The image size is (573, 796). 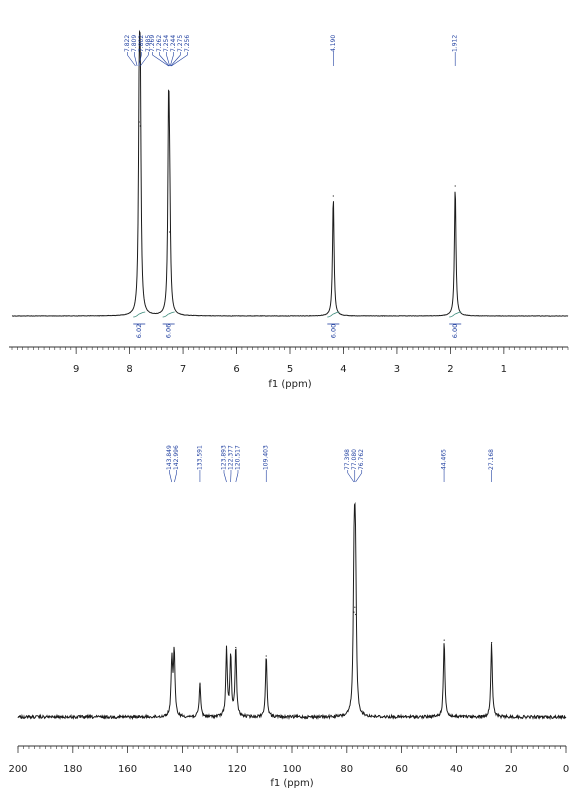 I want to click on tick-label: 40, so click(x=456, y=769).